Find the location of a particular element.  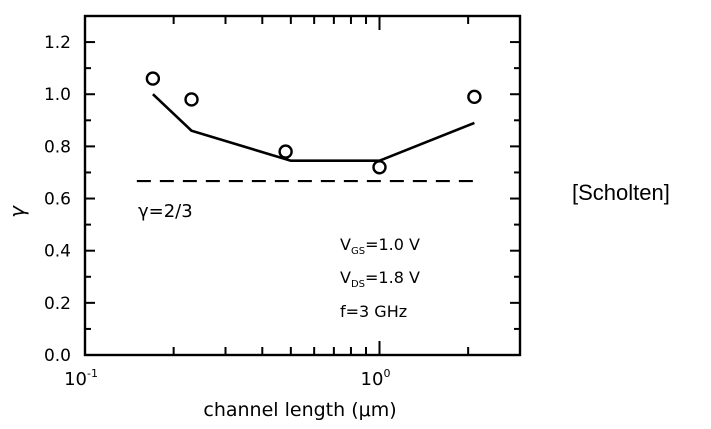

gamma-reference-label: γ=2/3 is located at coordinates (165, 211).